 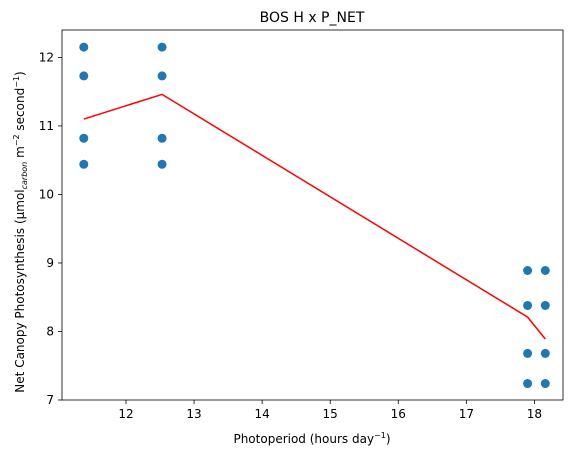 What do you see at coordinates (46, 194) in the screenshot?
I see `y-tick-label: 10` at bounding box center [46, 194].